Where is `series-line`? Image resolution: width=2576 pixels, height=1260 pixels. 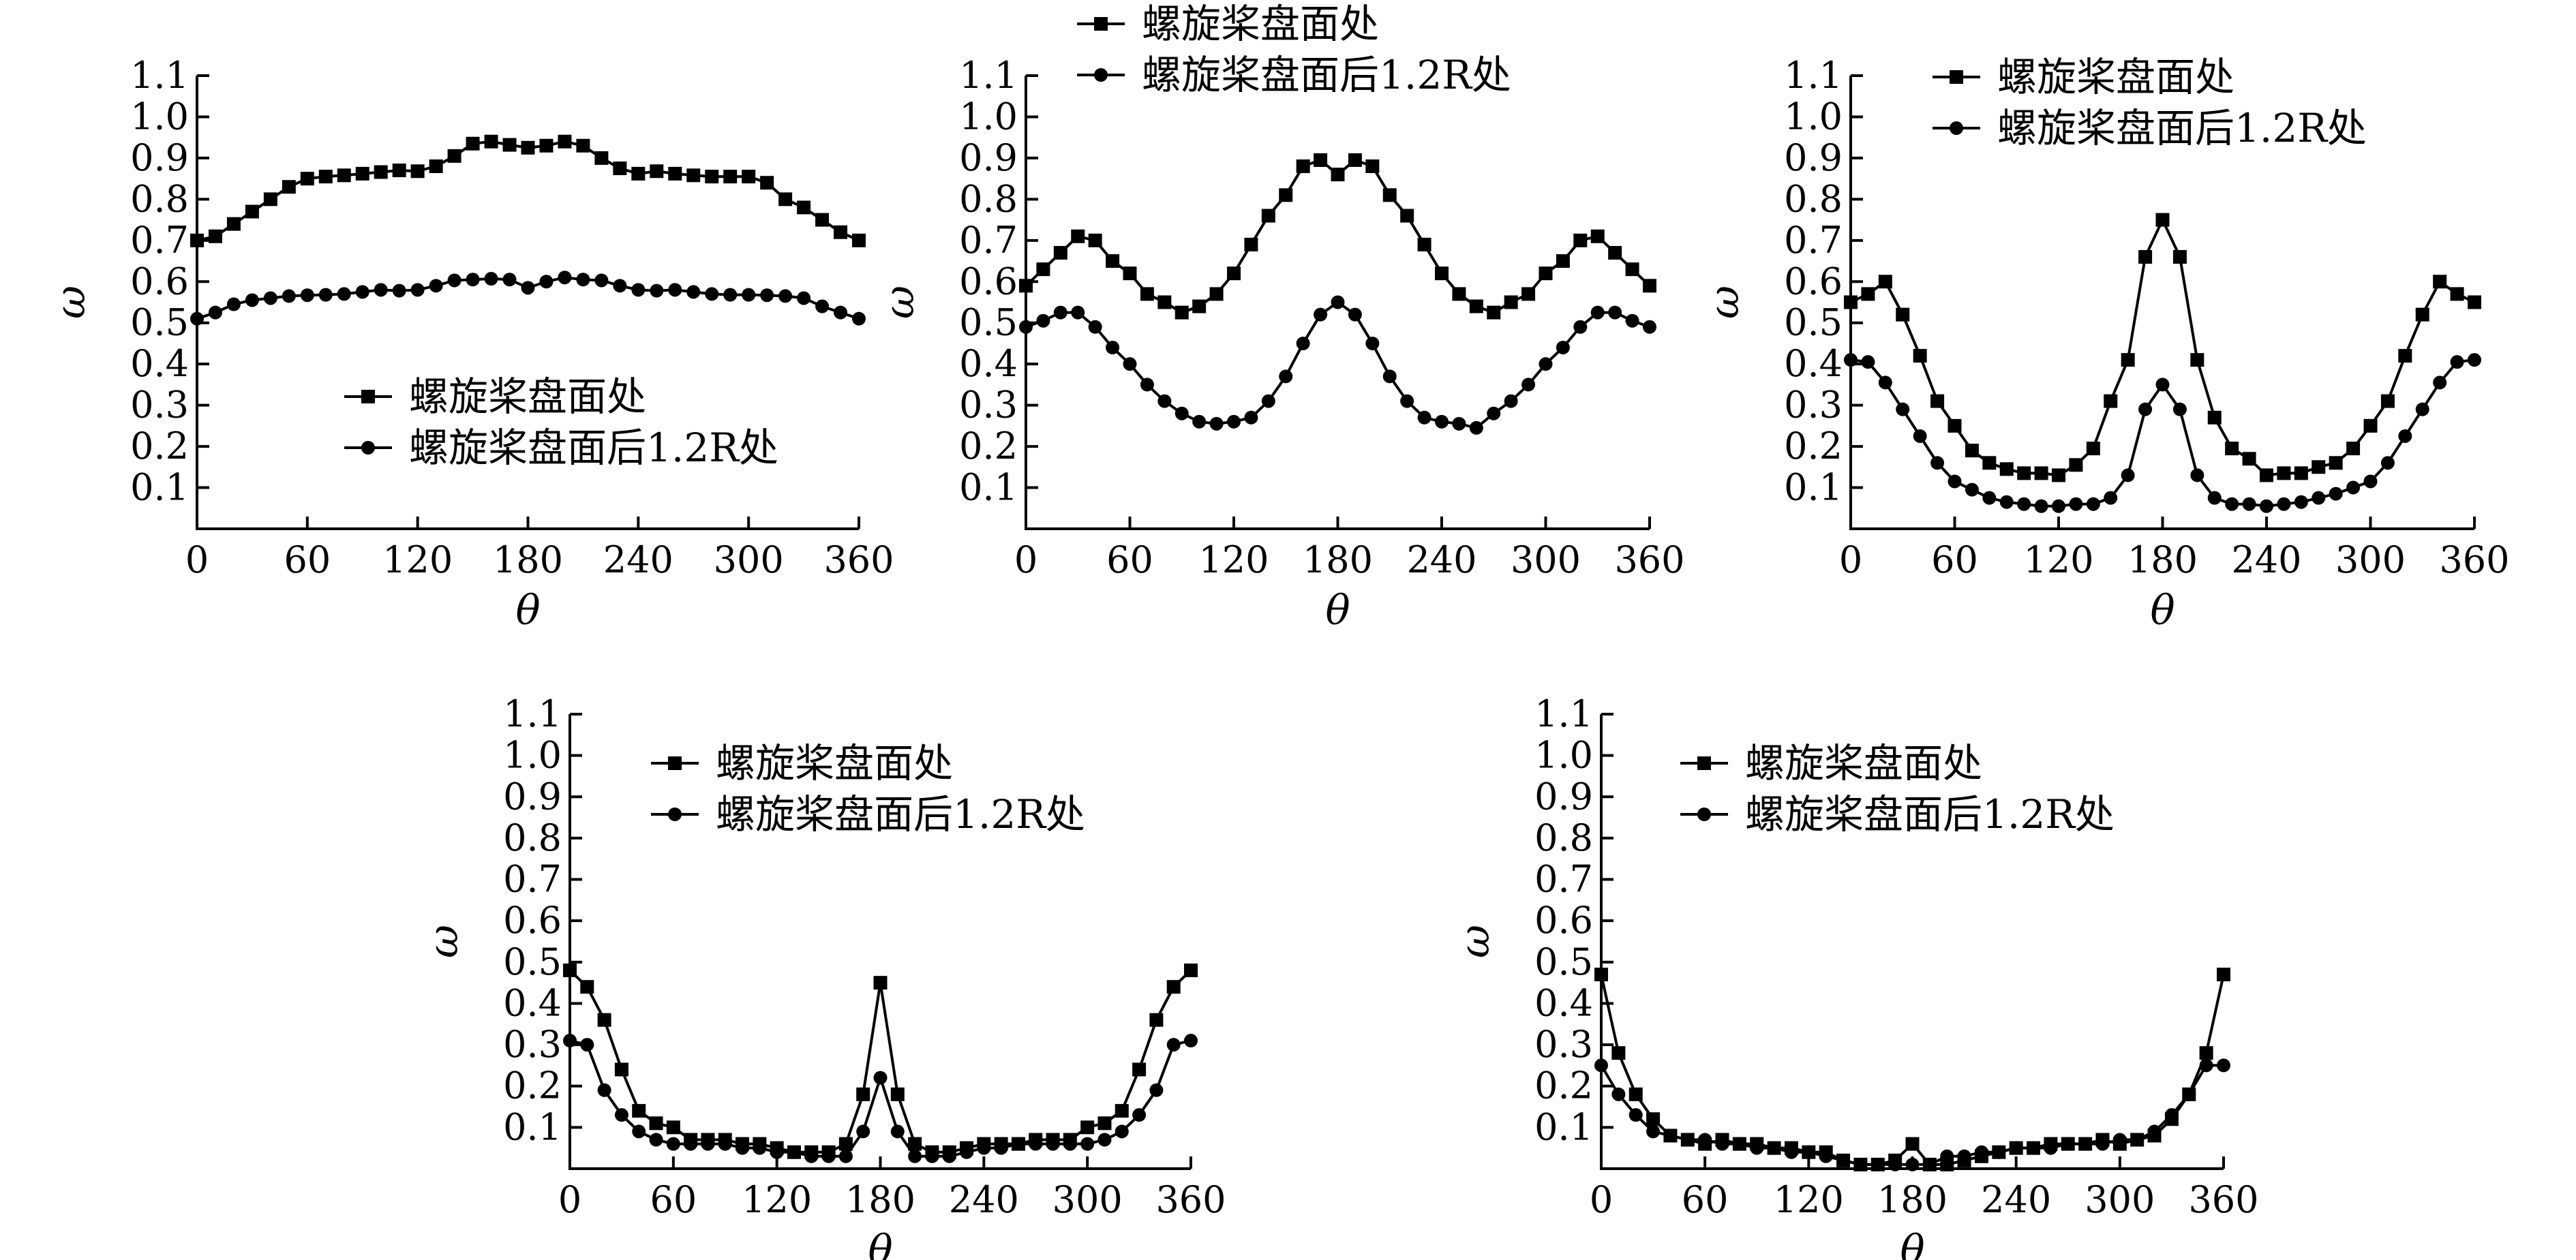 series-line is located at coordinates (2162, 346).